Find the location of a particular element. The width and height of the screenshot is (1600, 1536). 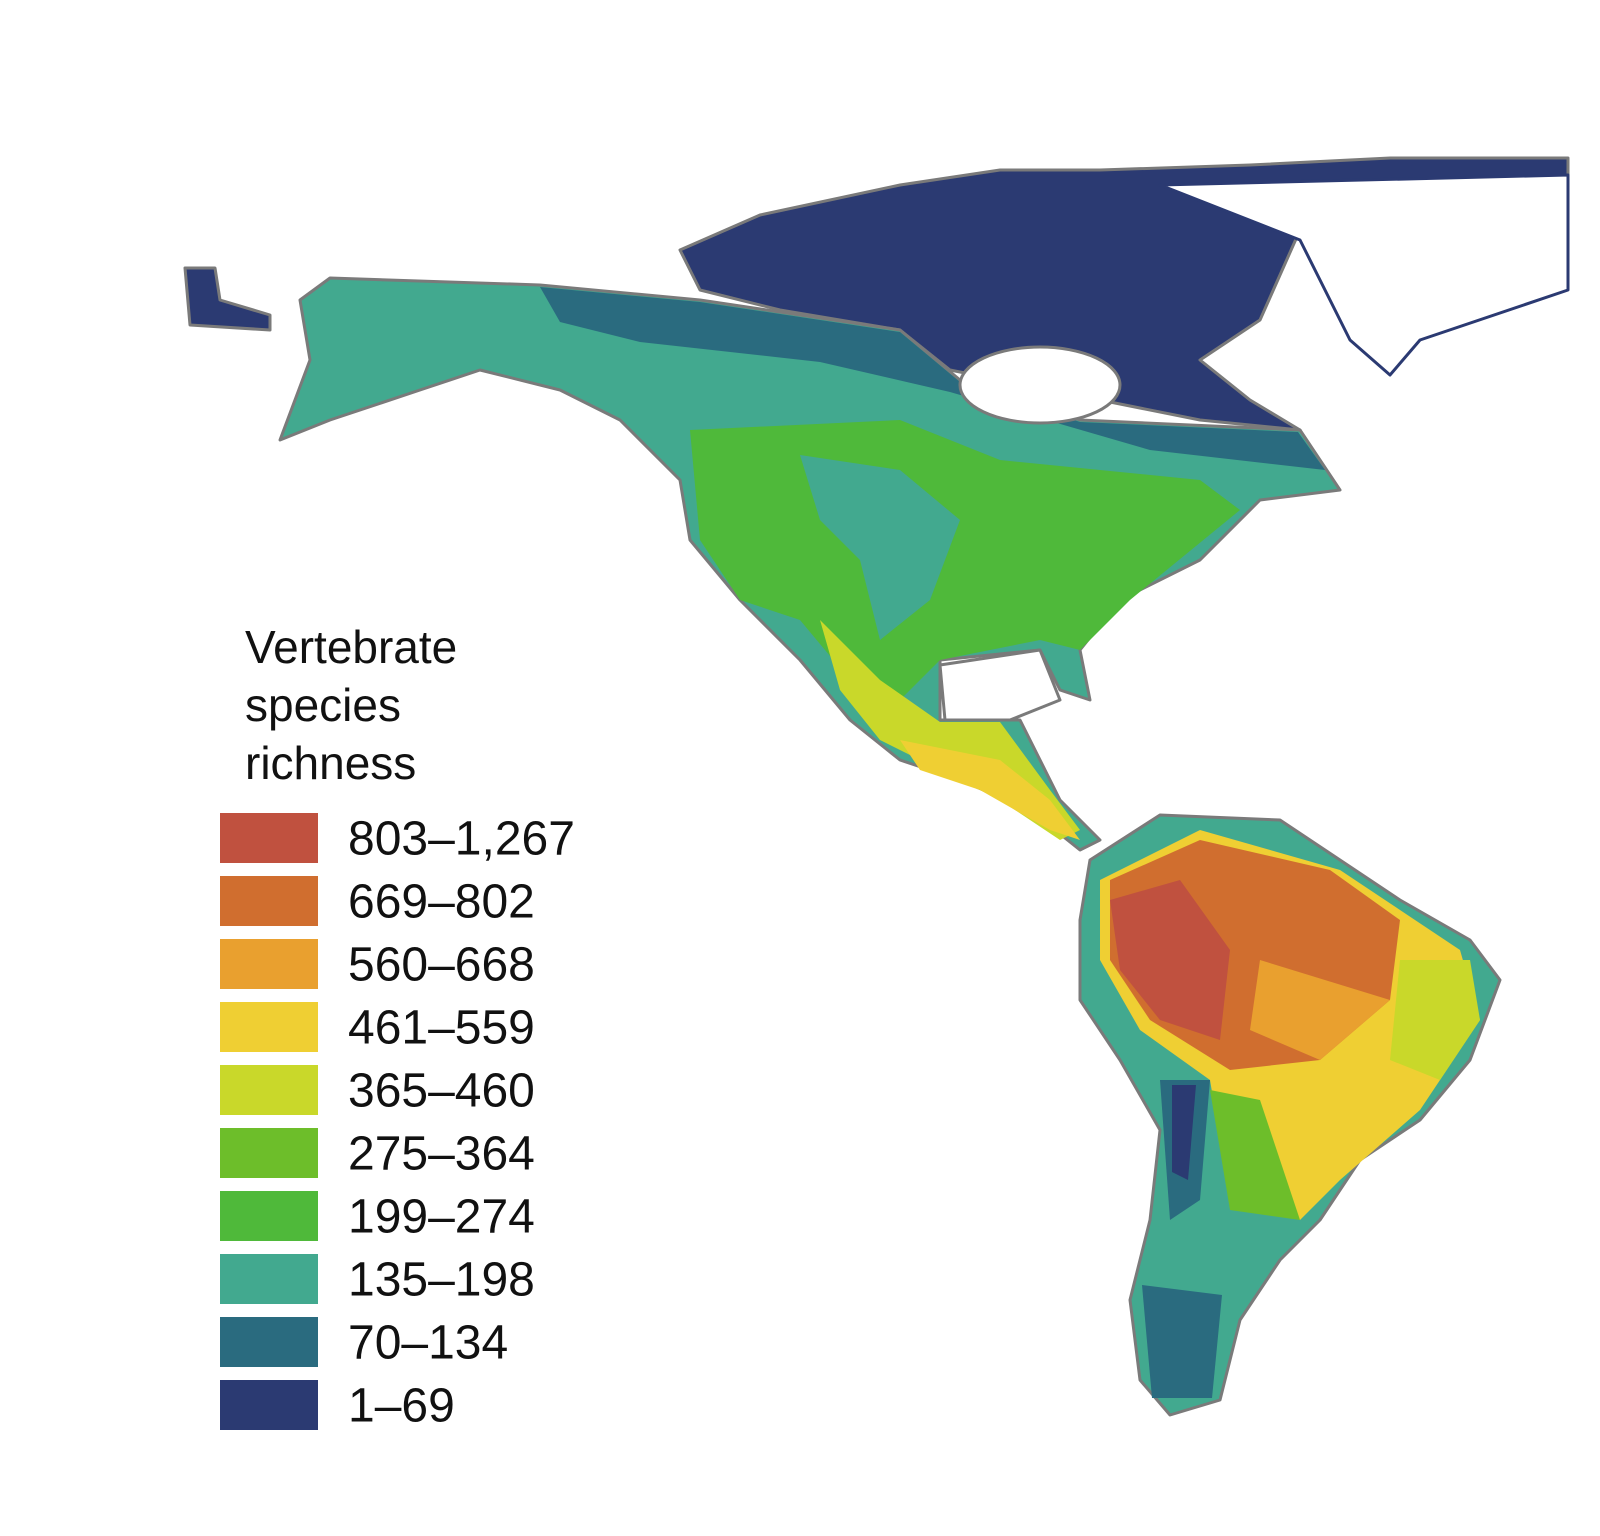

legend-label: 135–198 is located at coordinates (441, 1280).